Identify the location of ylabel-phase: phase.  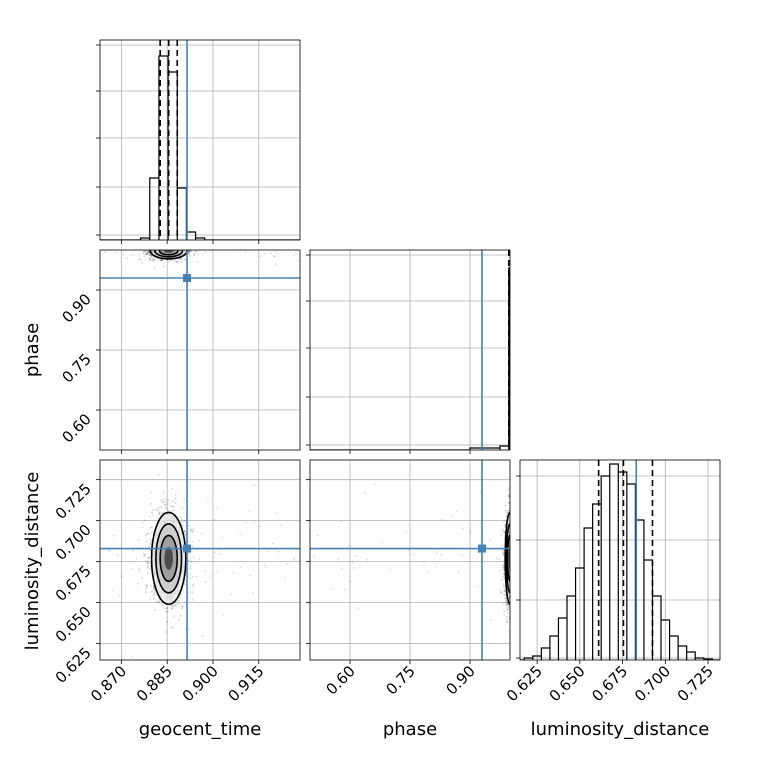
(32, 350).